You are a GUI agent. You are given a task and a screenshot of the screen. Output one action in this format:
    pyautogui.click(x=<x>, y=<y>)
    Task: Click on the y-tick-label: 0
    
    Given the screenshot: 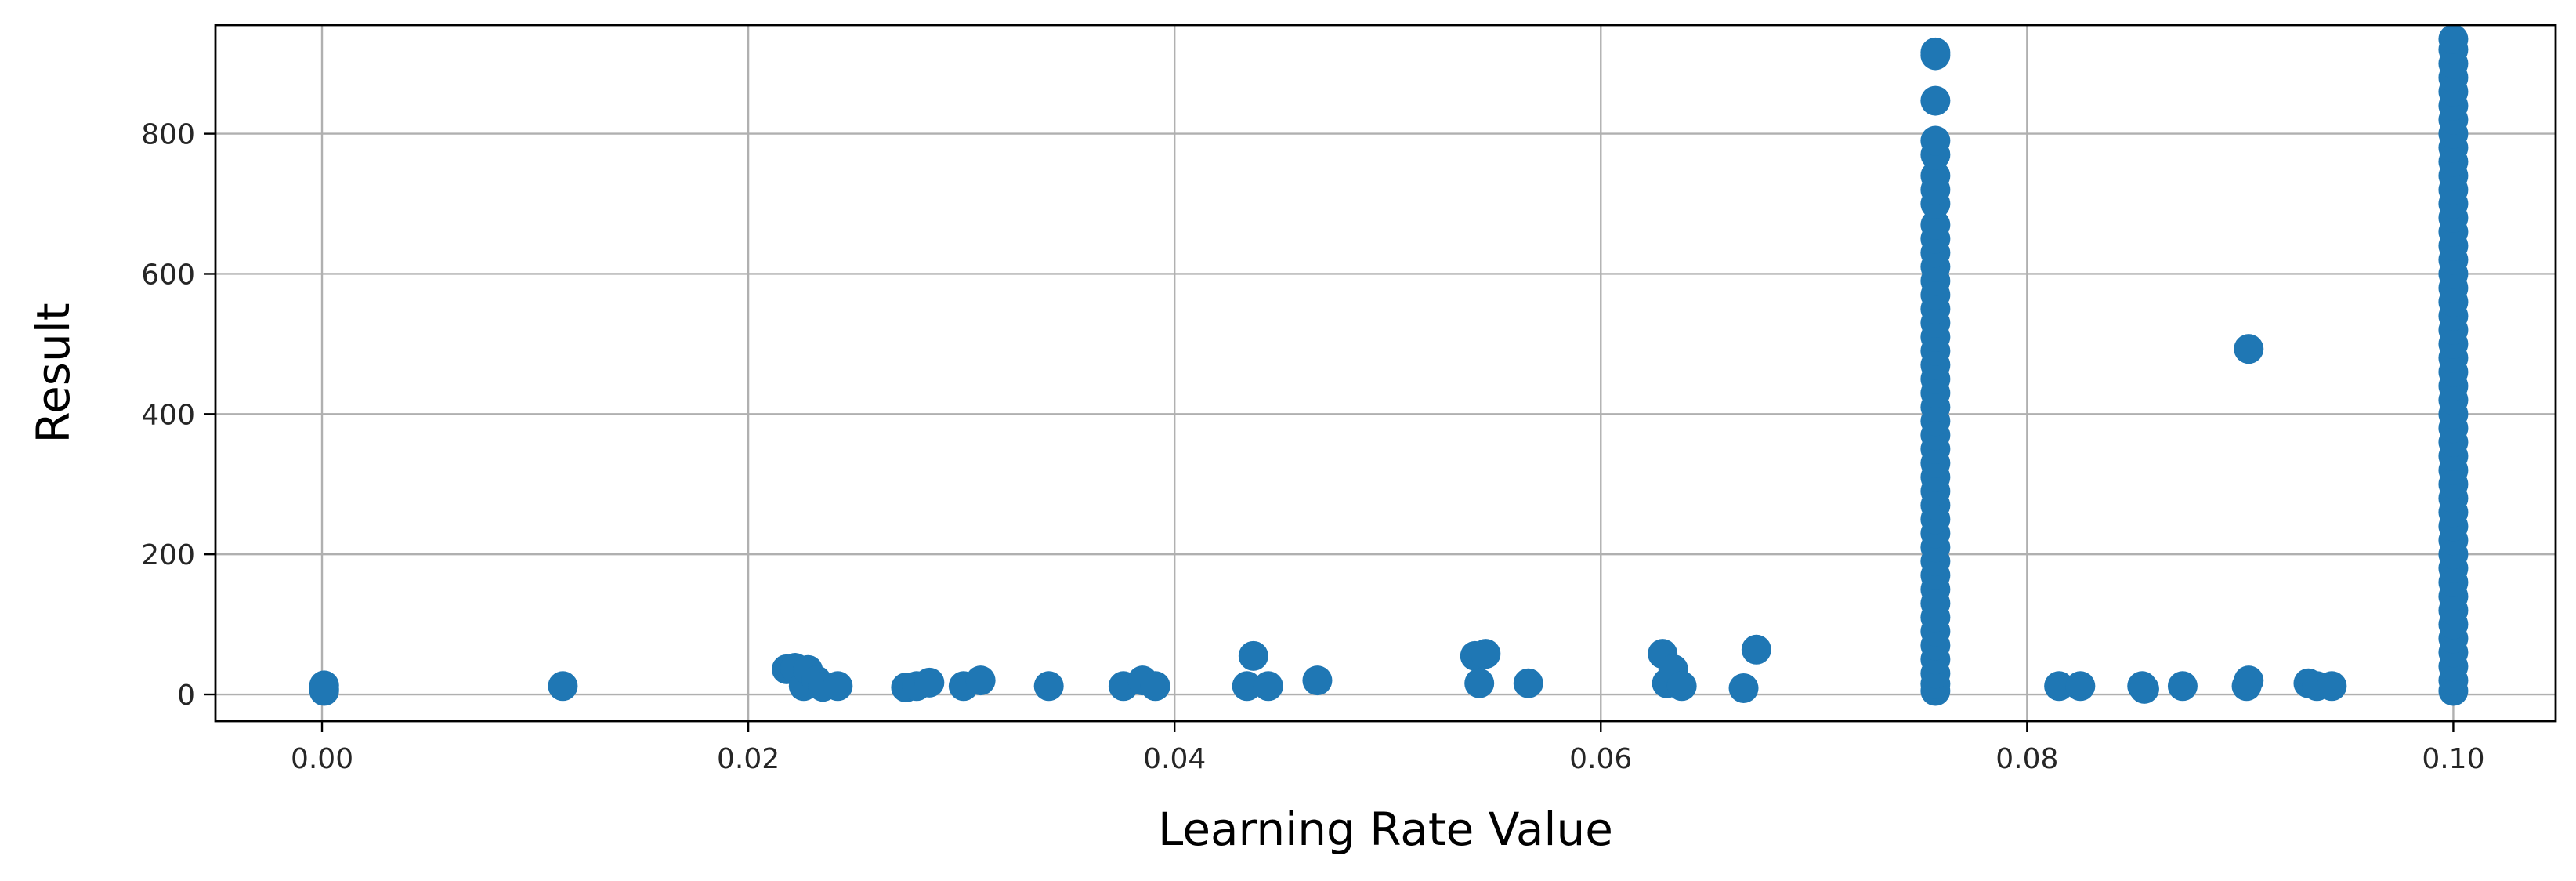 What is the action you would take?
    pyautogui.click(x=186, y=696)
    